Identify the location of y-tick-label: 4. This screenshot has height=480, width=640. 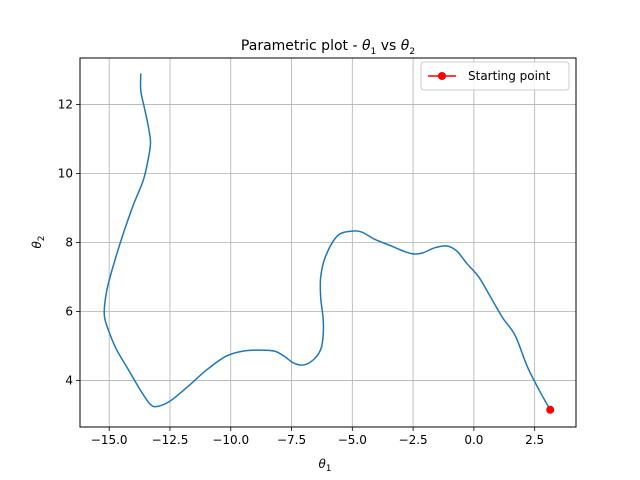
(69, 380).